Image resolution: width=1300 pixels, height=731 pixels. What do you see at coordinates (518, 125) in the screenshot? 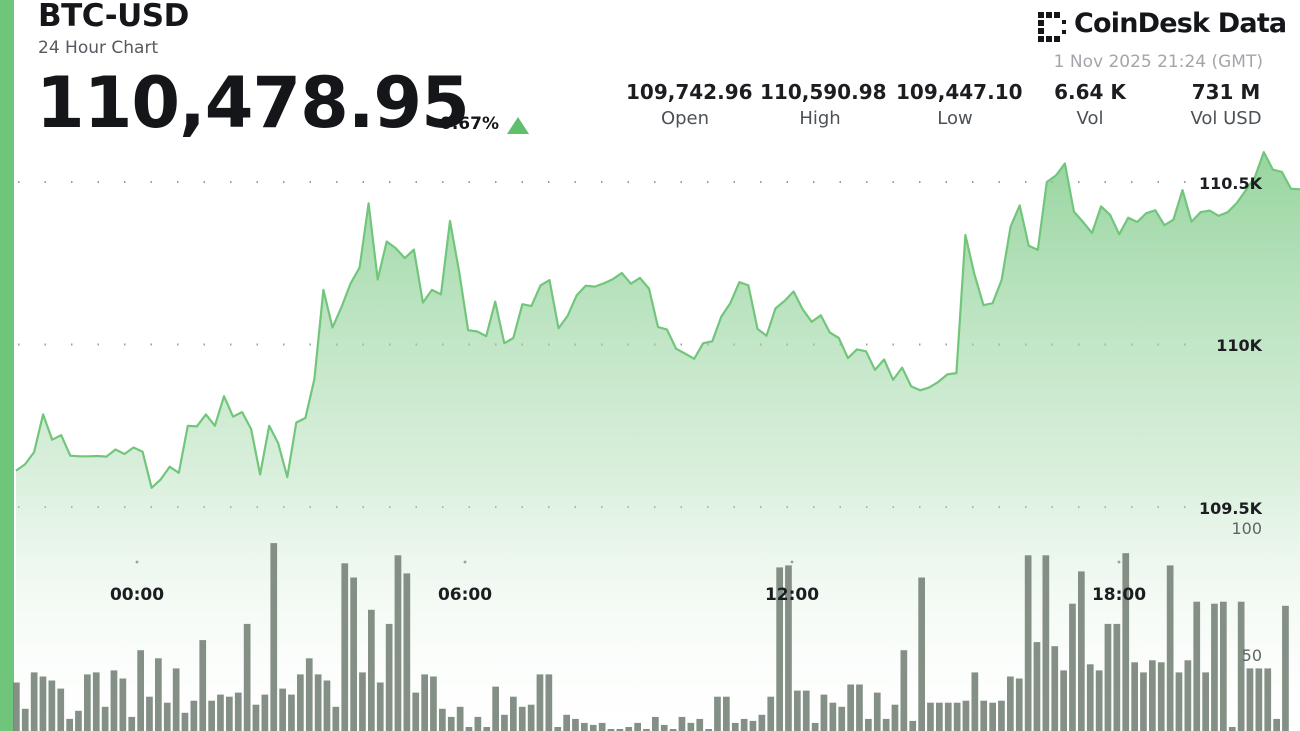
I see `up-arrow-icon` at bounding box center [518, 125].